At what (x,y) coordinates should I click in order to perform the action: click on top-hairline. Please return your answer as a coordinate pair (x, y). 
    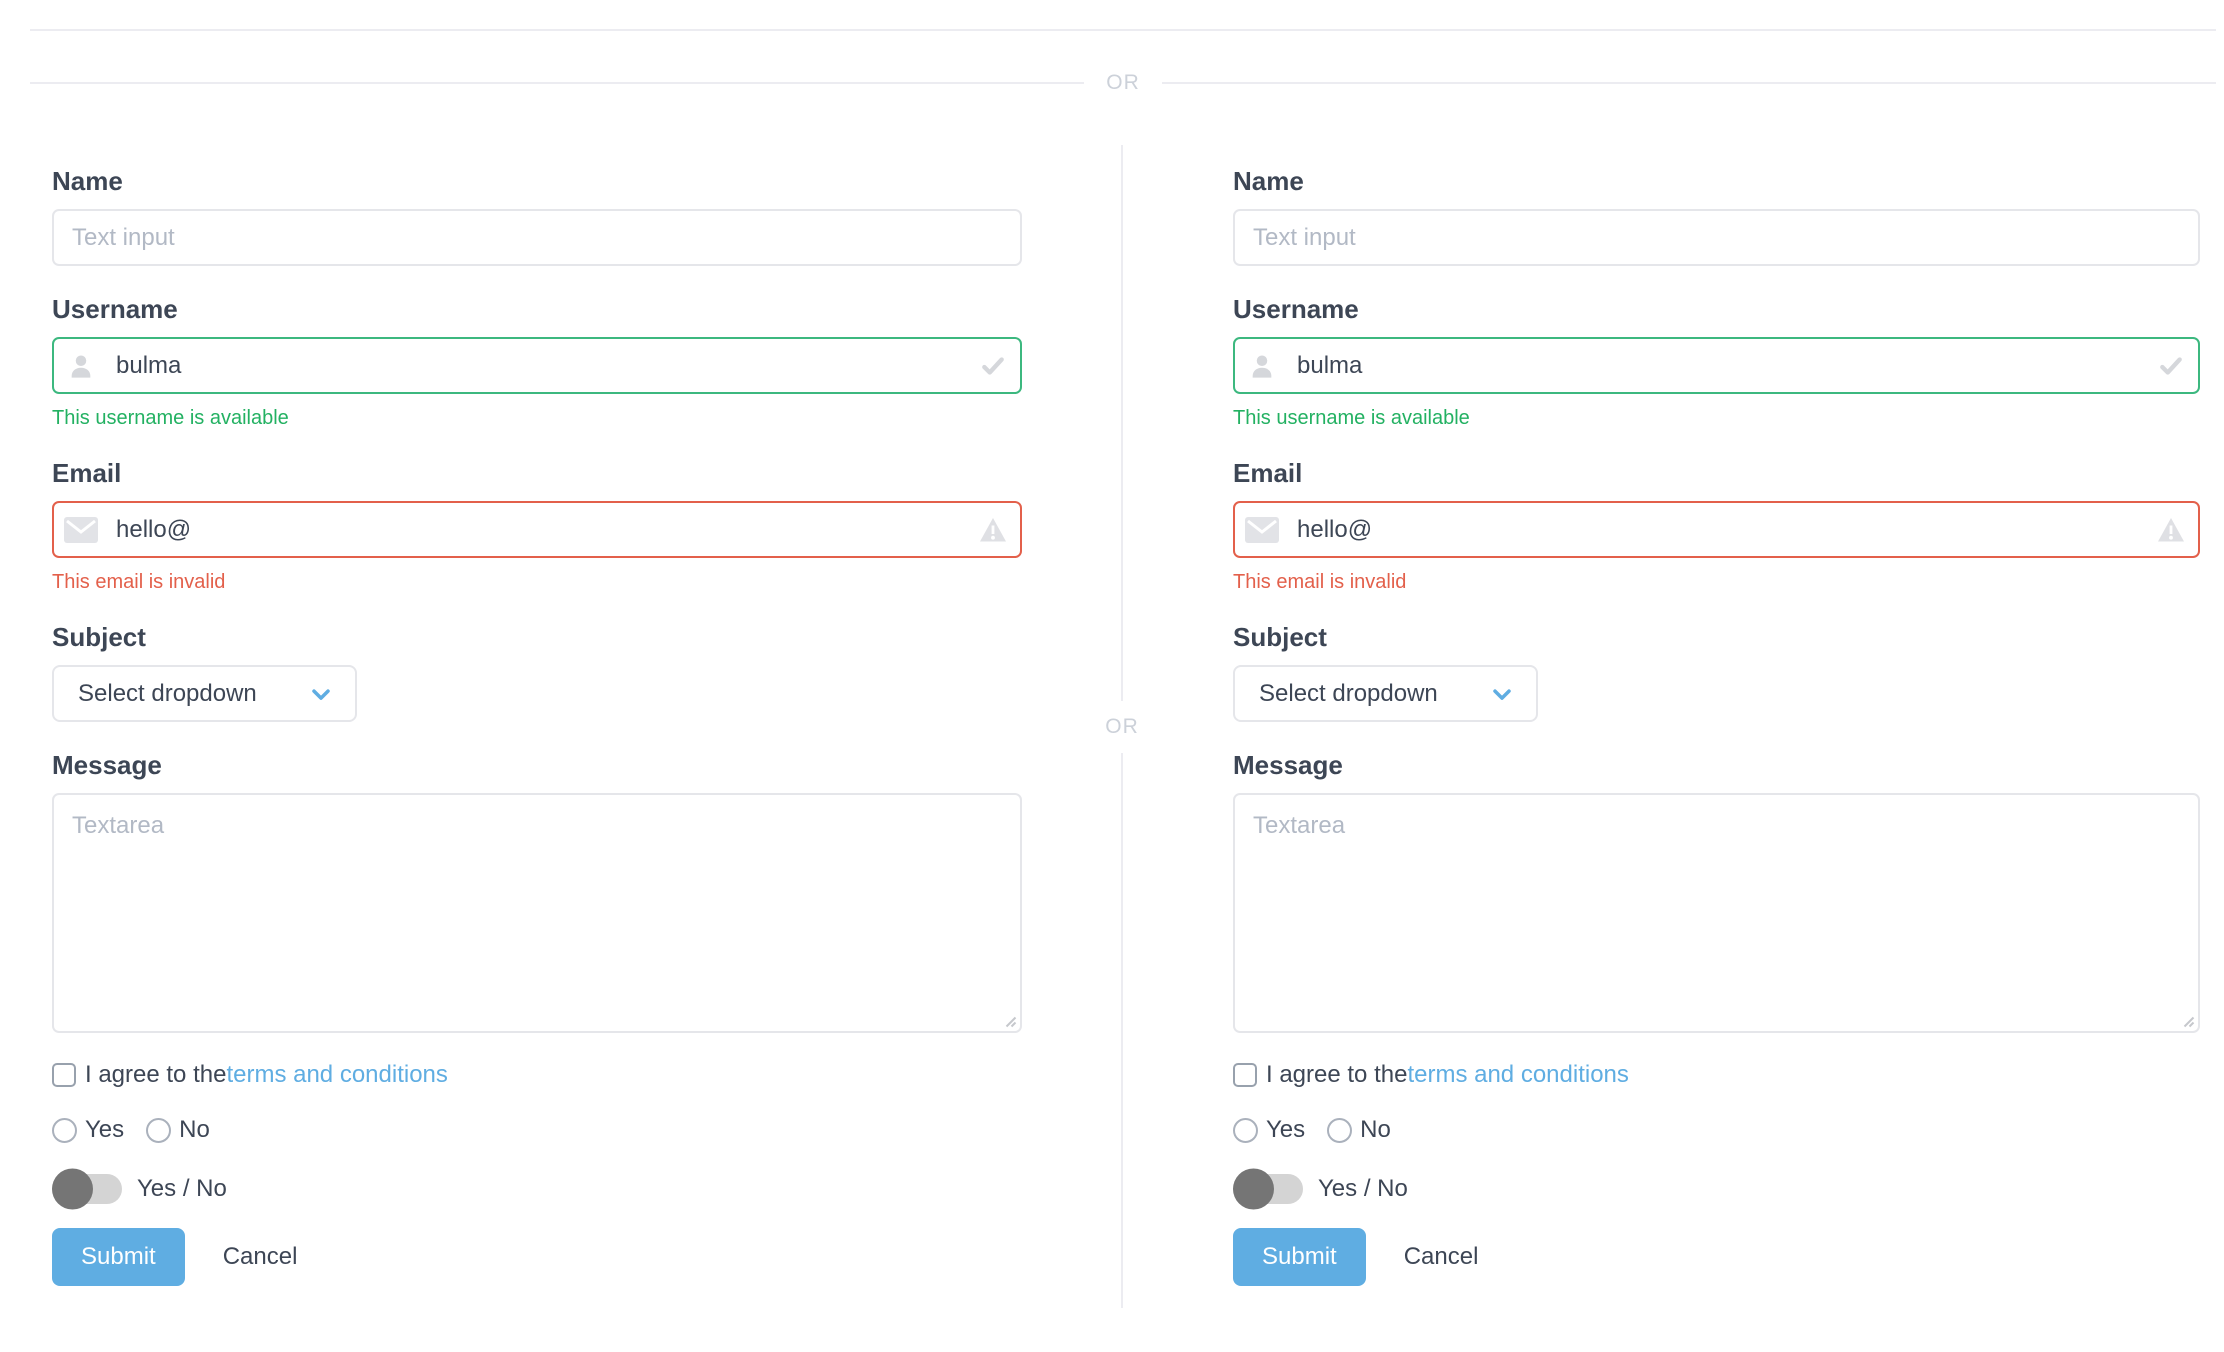
    Looking at the image, I should click on (1123, 30).